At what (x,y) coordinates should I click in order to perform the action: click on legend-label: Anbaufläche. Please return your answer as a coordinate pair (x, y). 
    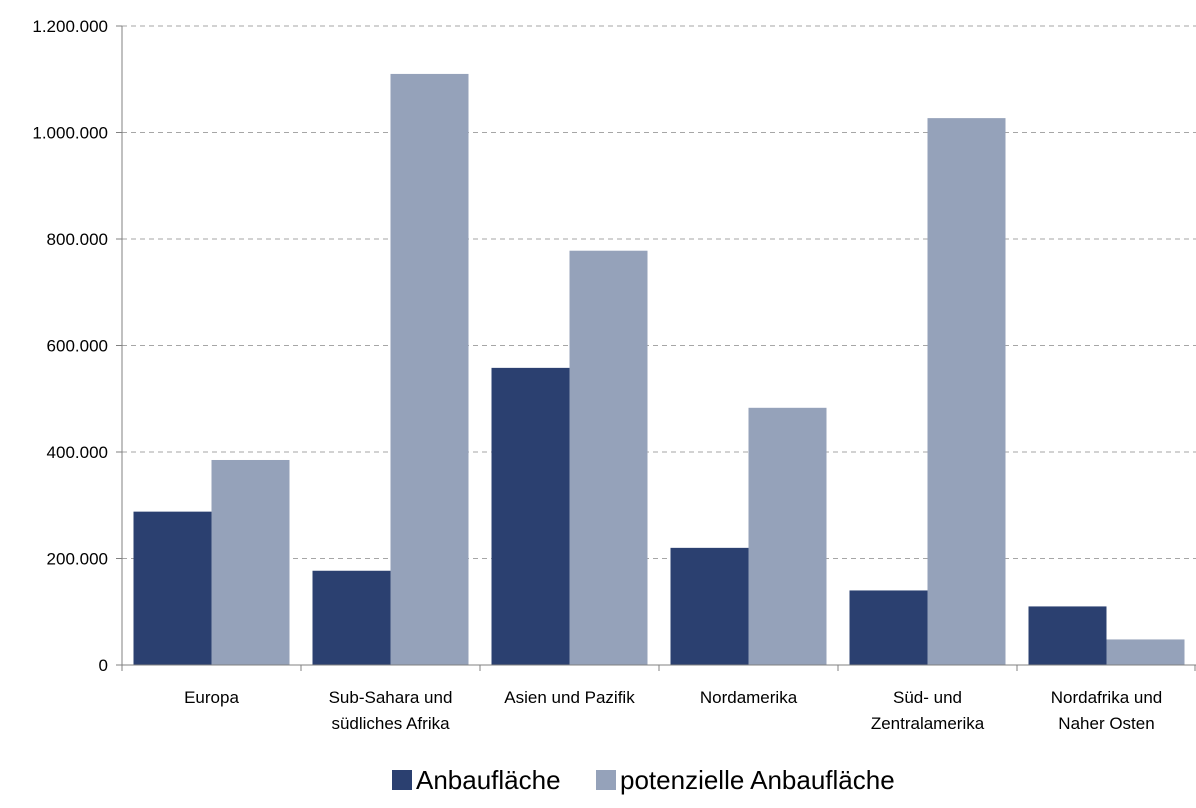
    Looking at the image, I should click on (488, 780).